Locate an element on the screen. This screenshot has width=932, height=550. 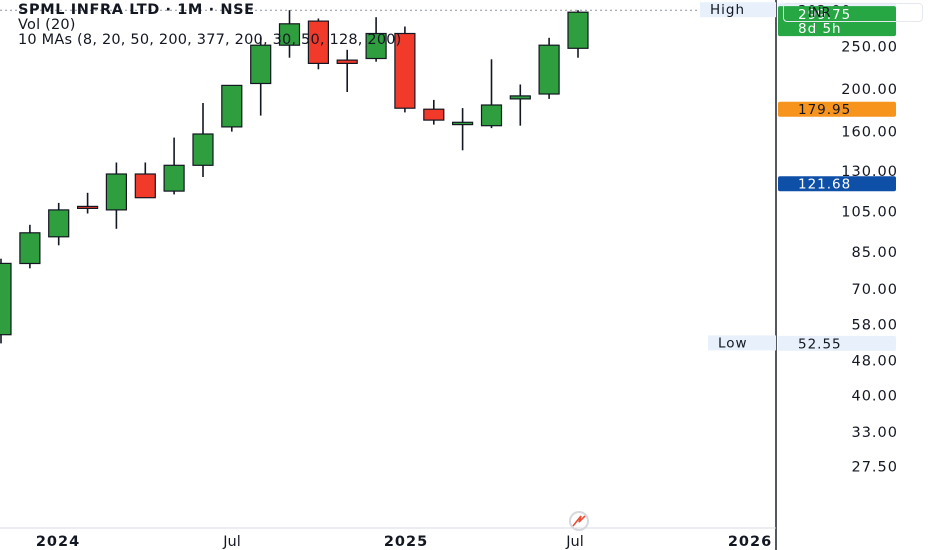
currency-selector: INR is located at coordinates (853, 12).